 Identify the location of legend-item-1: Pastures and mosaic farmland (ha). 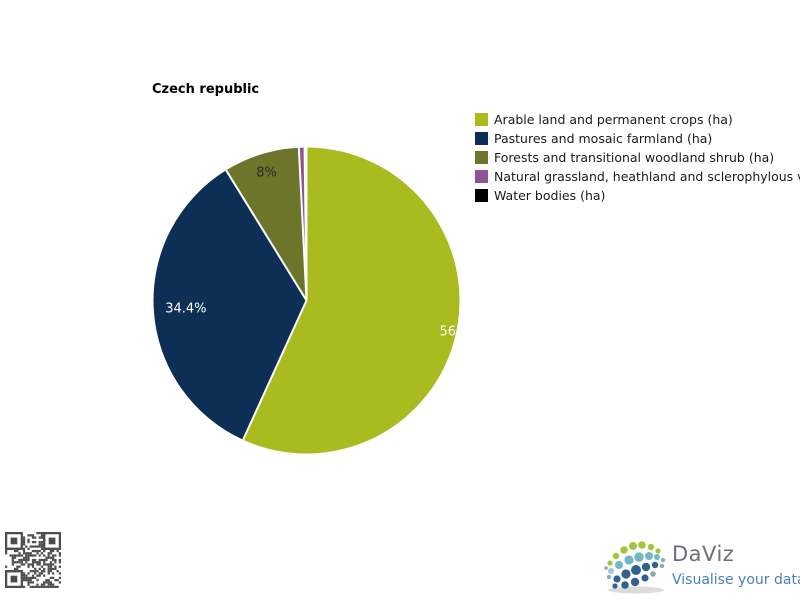
(637, 138).